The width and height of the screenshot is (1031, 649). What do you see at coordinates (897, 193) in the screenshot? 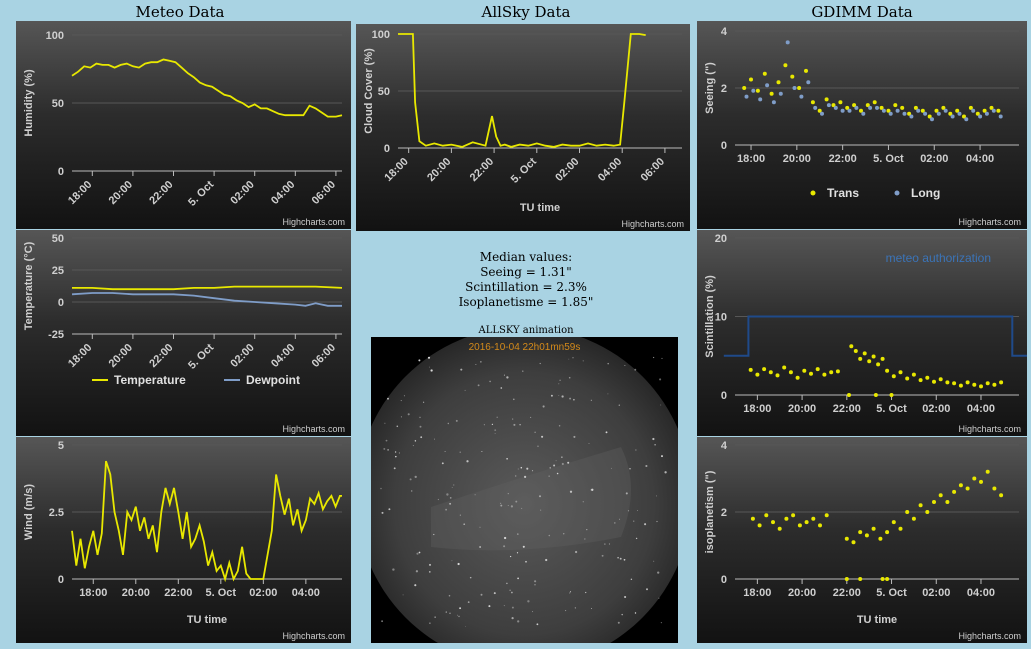
I see `seeing-legend-symbol` at bounding box center [897, 193].